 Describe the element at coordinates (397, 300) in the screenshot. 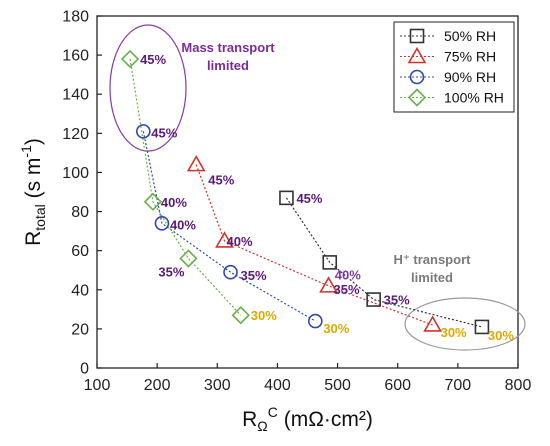

I see `point-label-50-rh: 35%` at that location.